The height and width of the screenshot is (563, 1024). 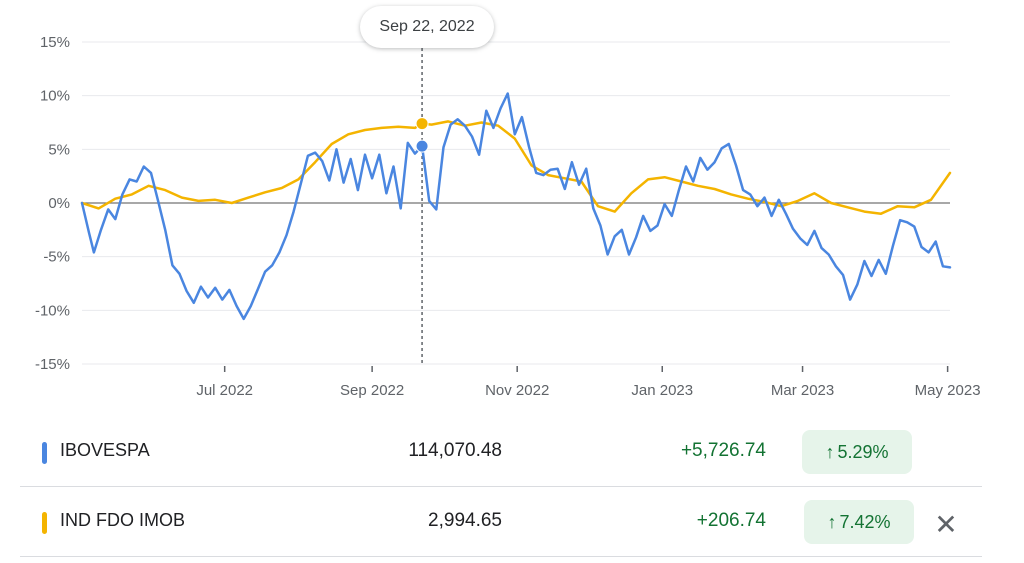 I want to click on y-axis-labels: 15% 10% 5% 0% -5% -10% -15%, so click(x=52, y=203).